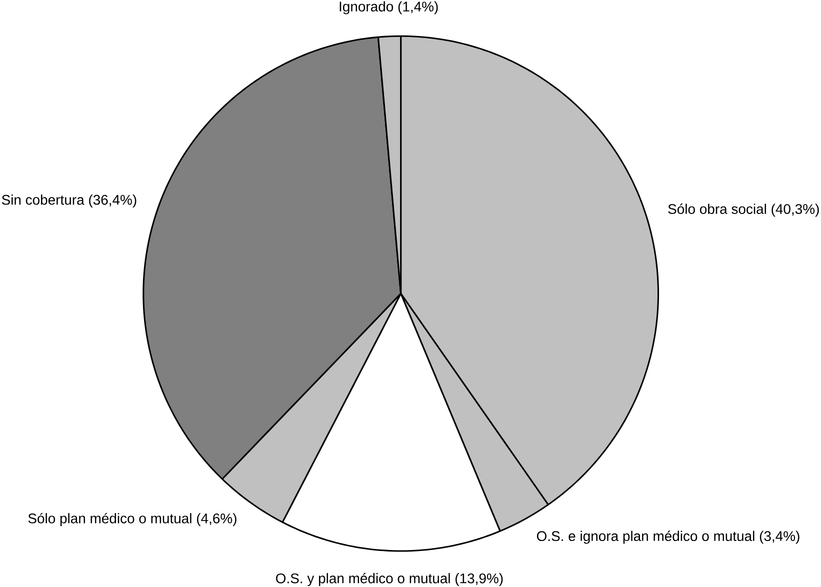  I want to click on slice-label: Sin cobertura (36,4%), so click(69, 201).